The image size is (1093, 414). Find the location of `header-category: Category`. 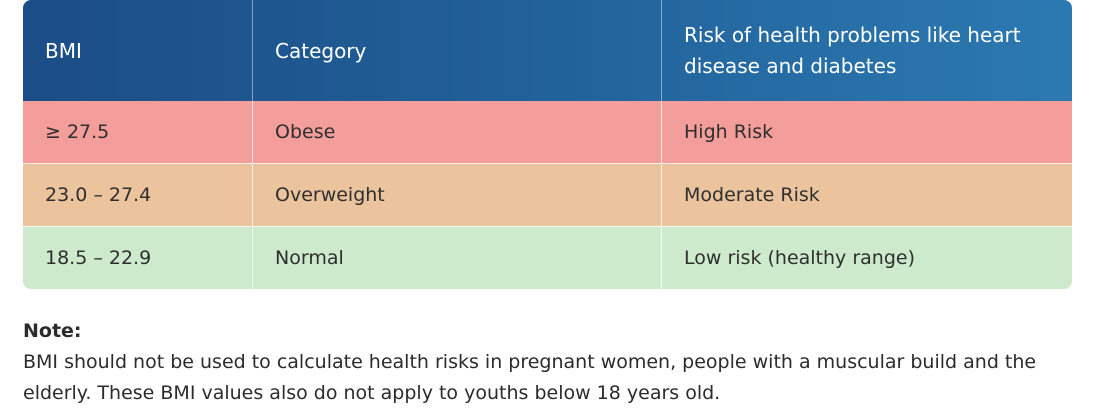

header-category: Category is located at coordinates (457, 50).